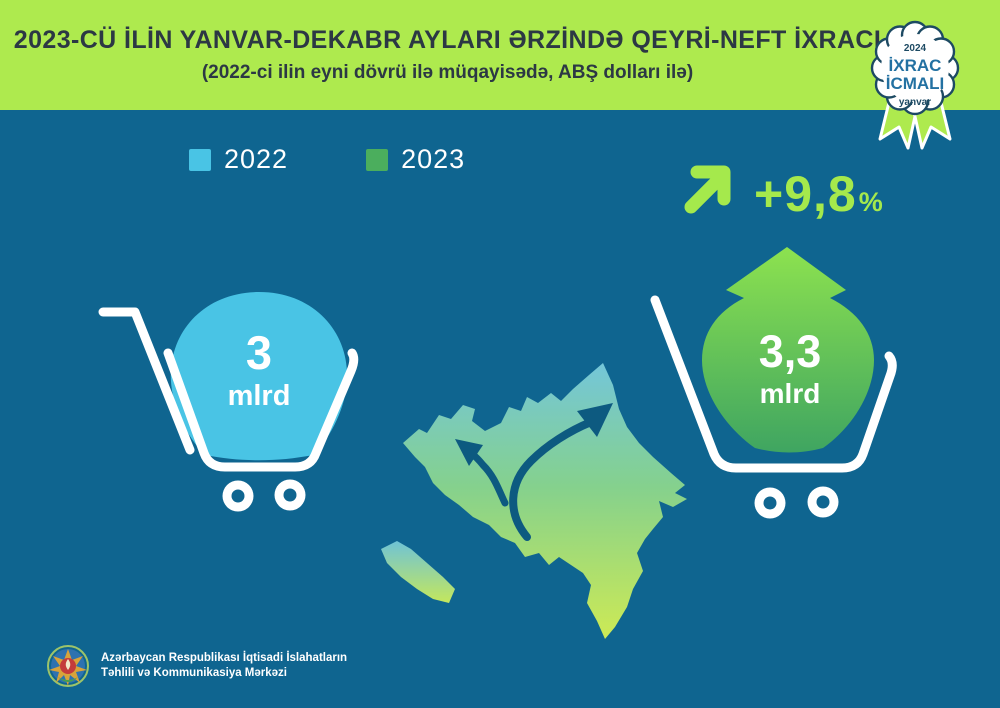 Image resolution: width=1000 pixels, height=708 pixels. I want to click on legend-item-2022: 2022, so click(238, 159).